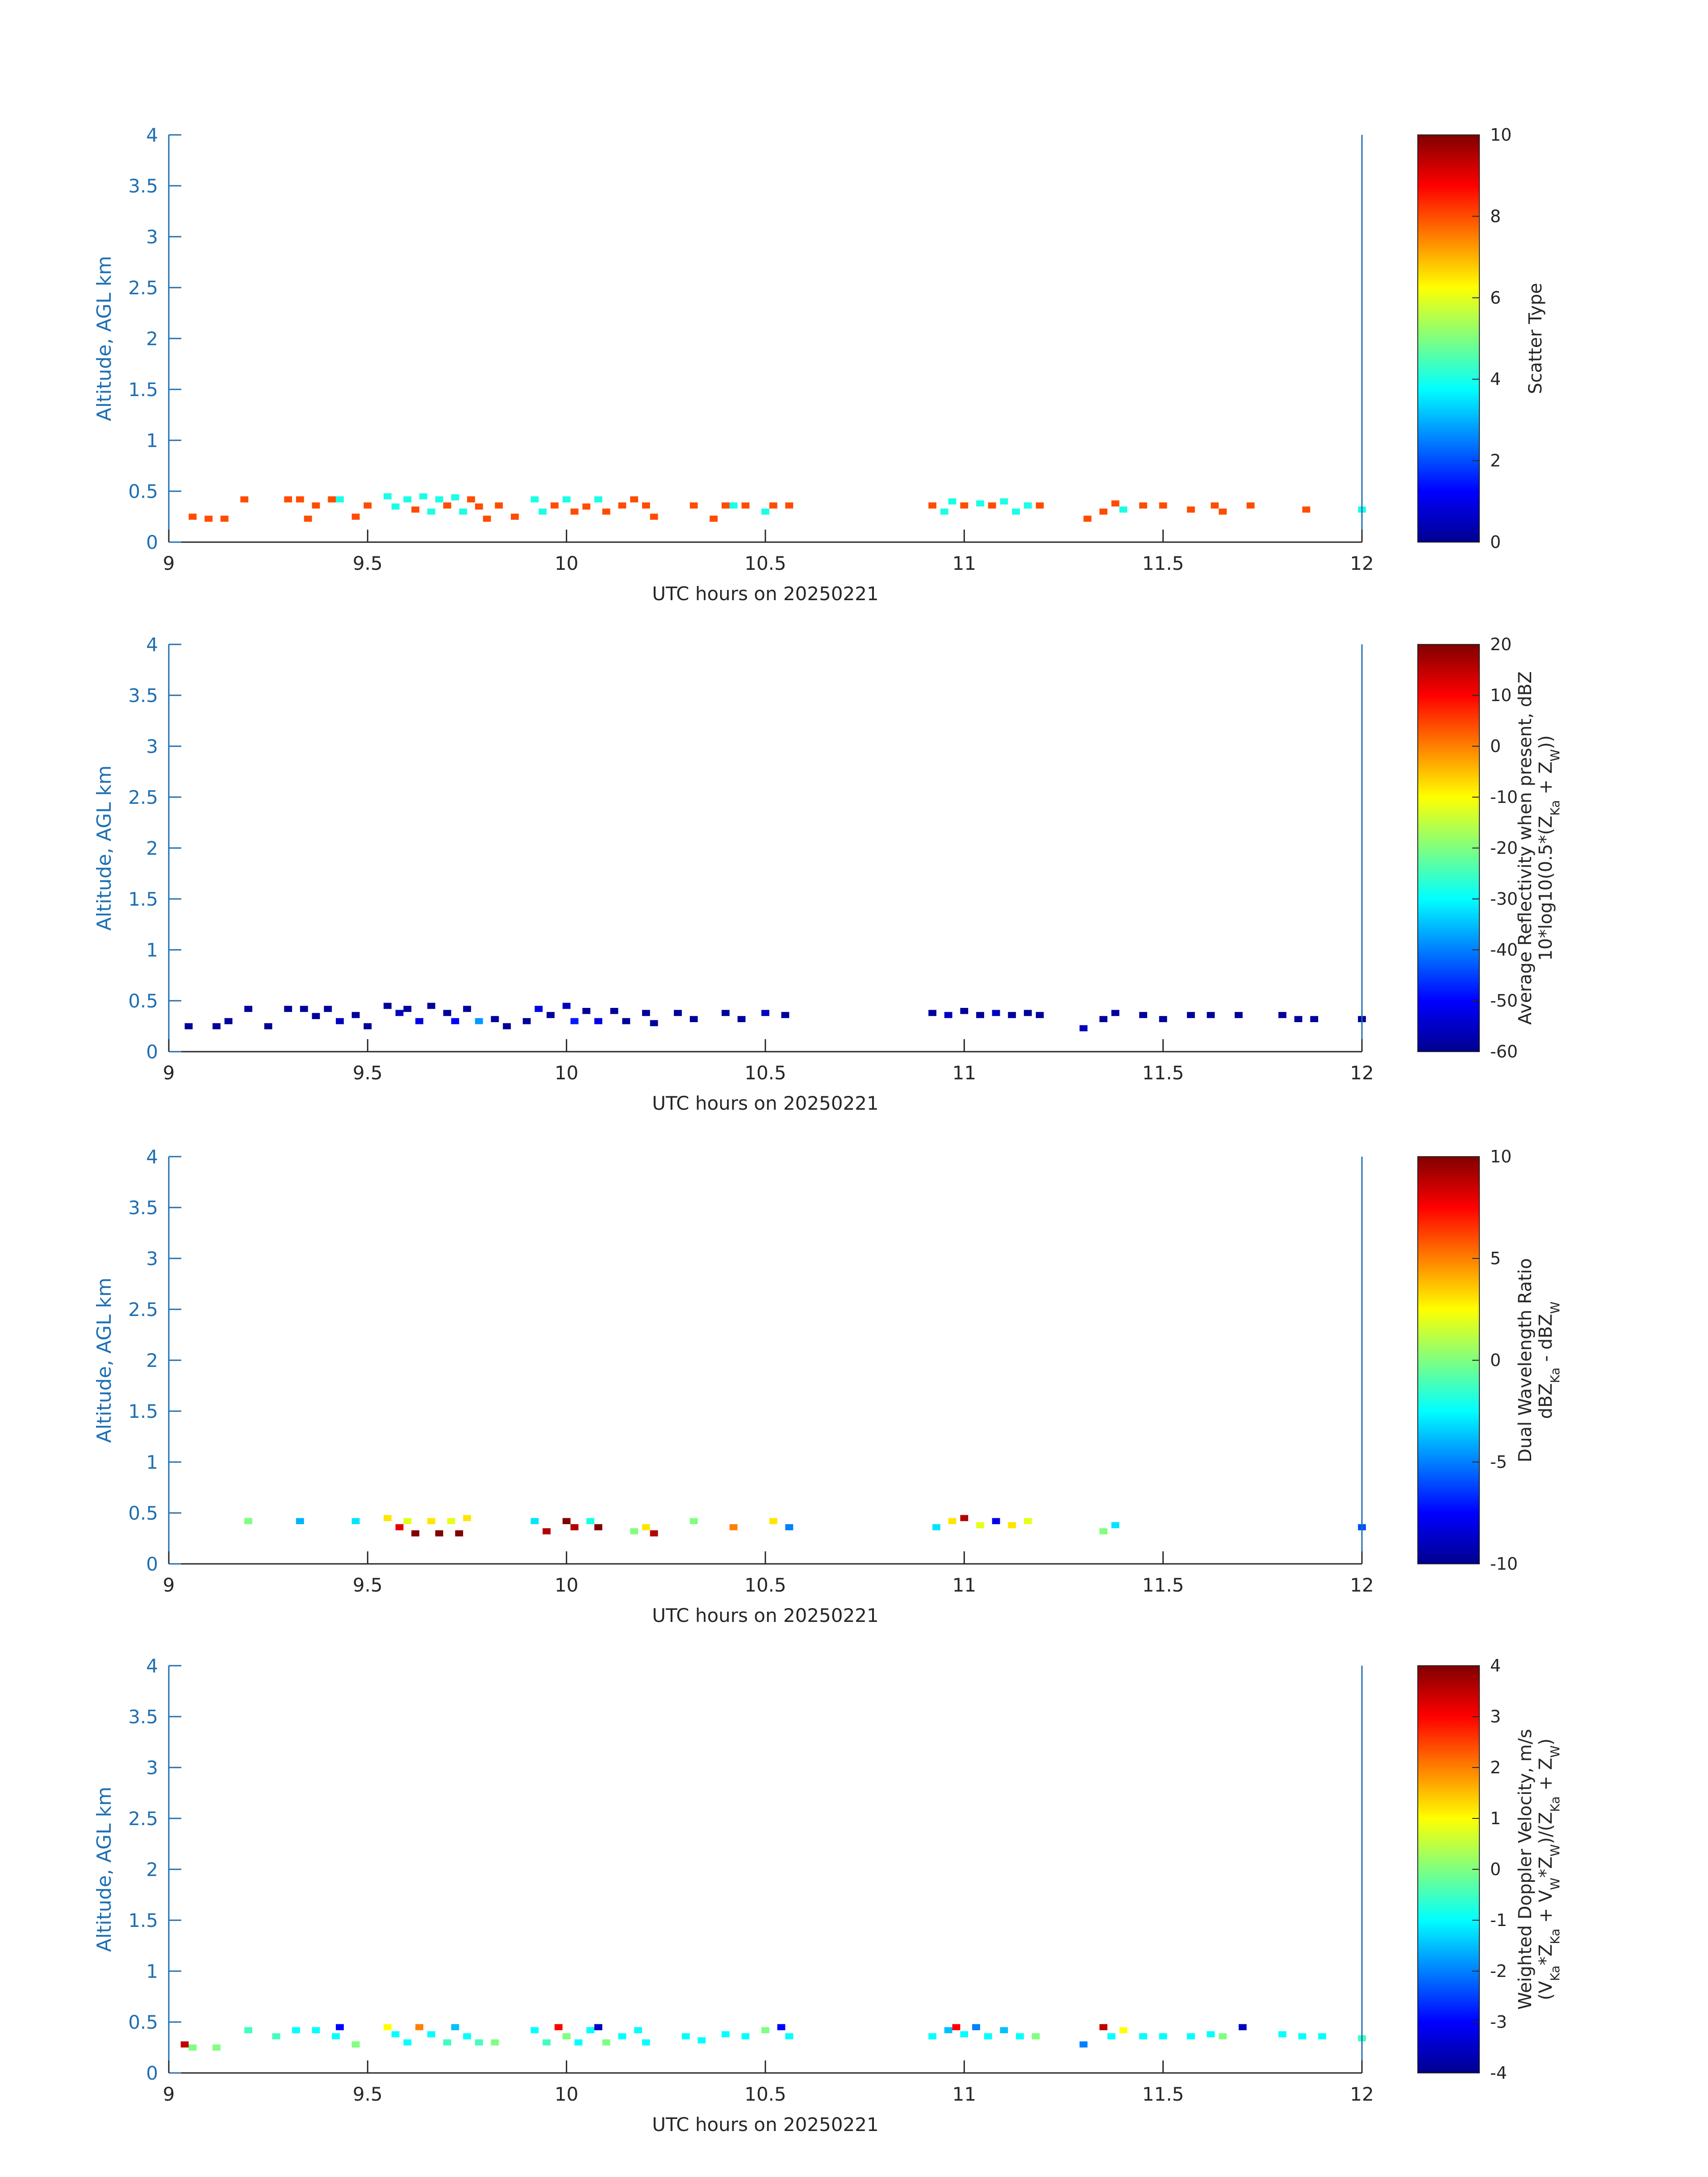  What do you see at coordinates (1555, 1884) in the screenshot?
I see `label-subscript: W` at bounding box center [1555, 1884].